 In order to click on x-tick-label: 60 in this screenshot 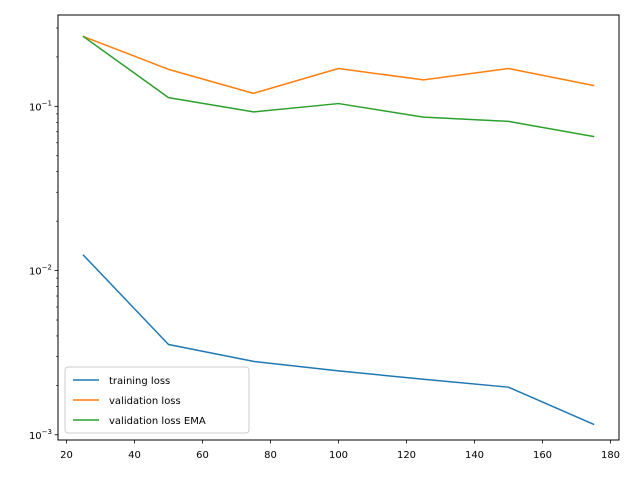, I will do `click(202, 455)`.